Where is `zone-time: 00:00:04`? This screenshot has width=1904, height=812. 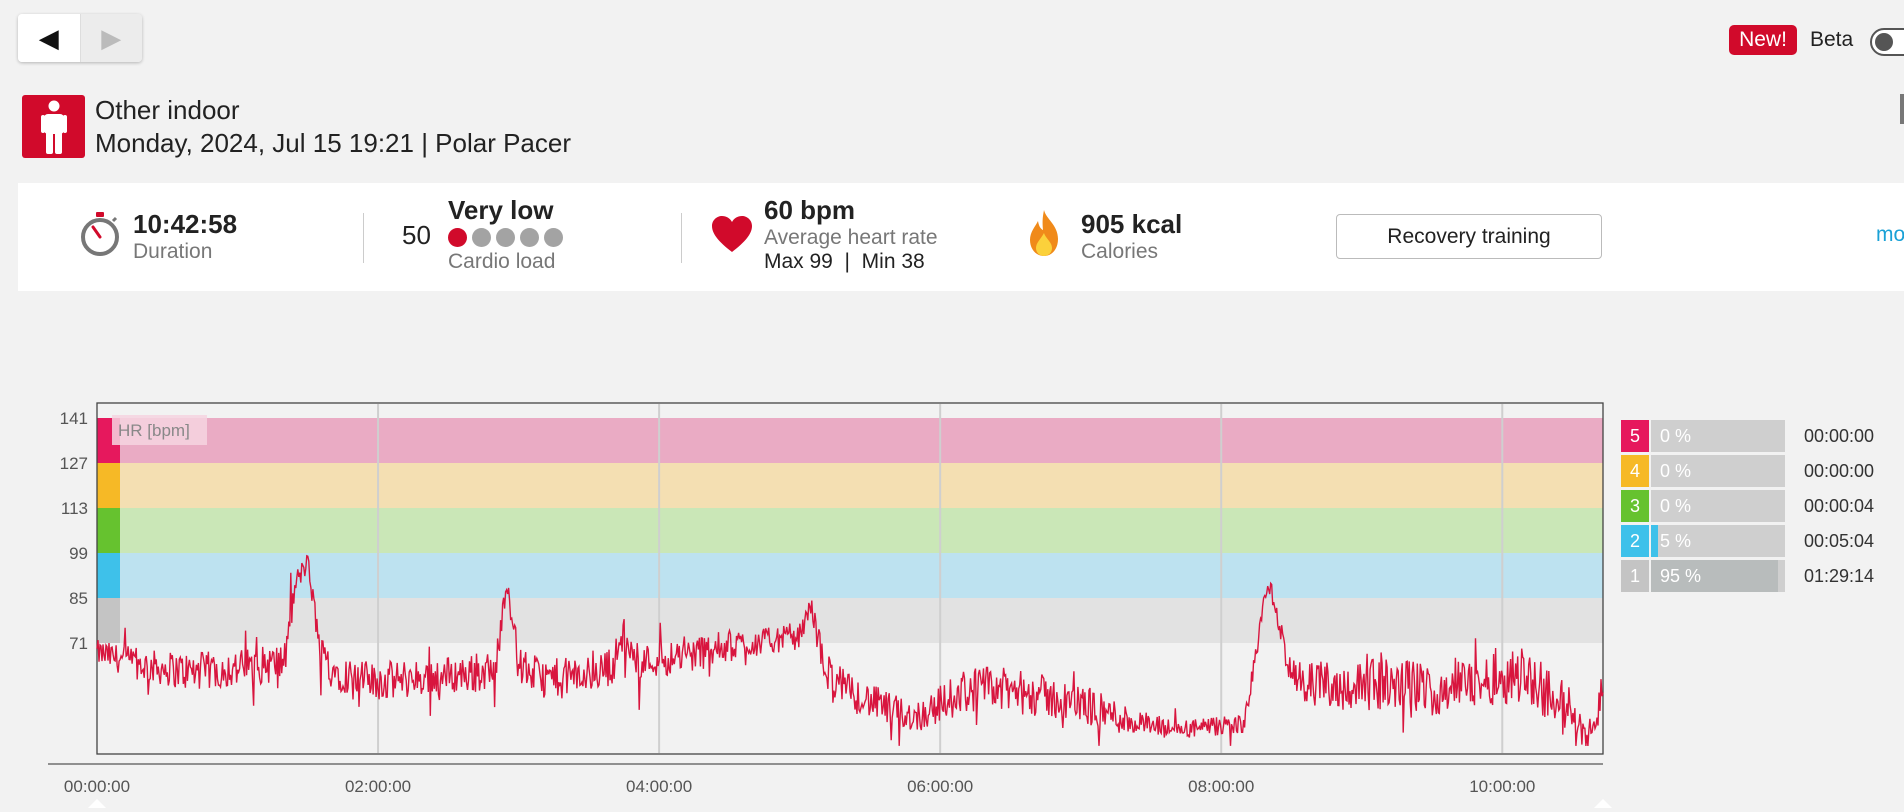
zone-time: 00:00:04 is located at coordinates (1839, 506).